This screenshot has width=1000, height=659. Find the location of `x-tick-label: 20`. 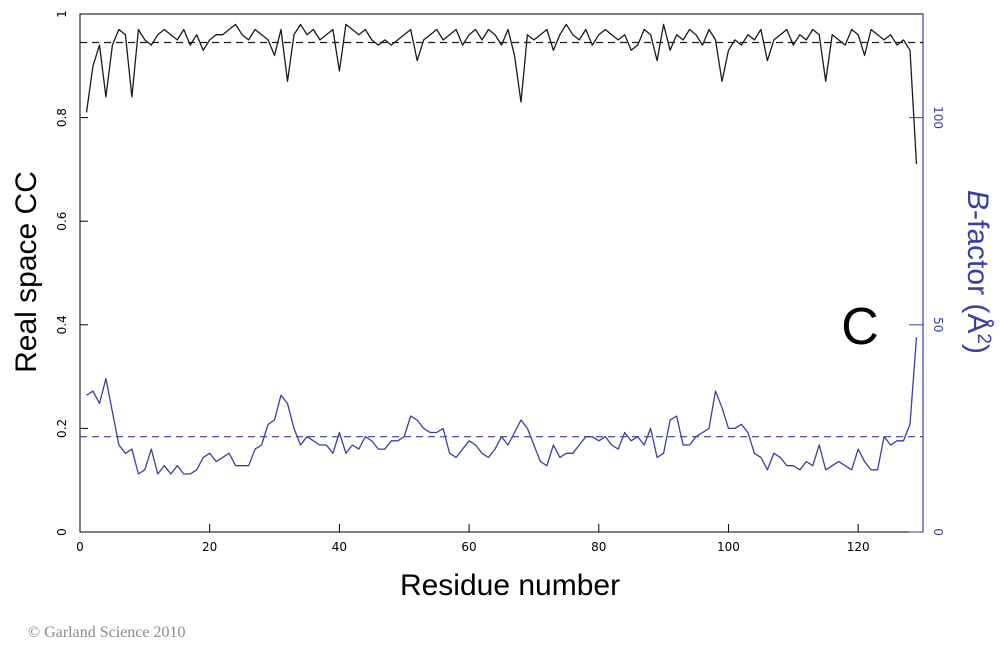

x-tick-label: 20 is located at coordinates (209, 547).